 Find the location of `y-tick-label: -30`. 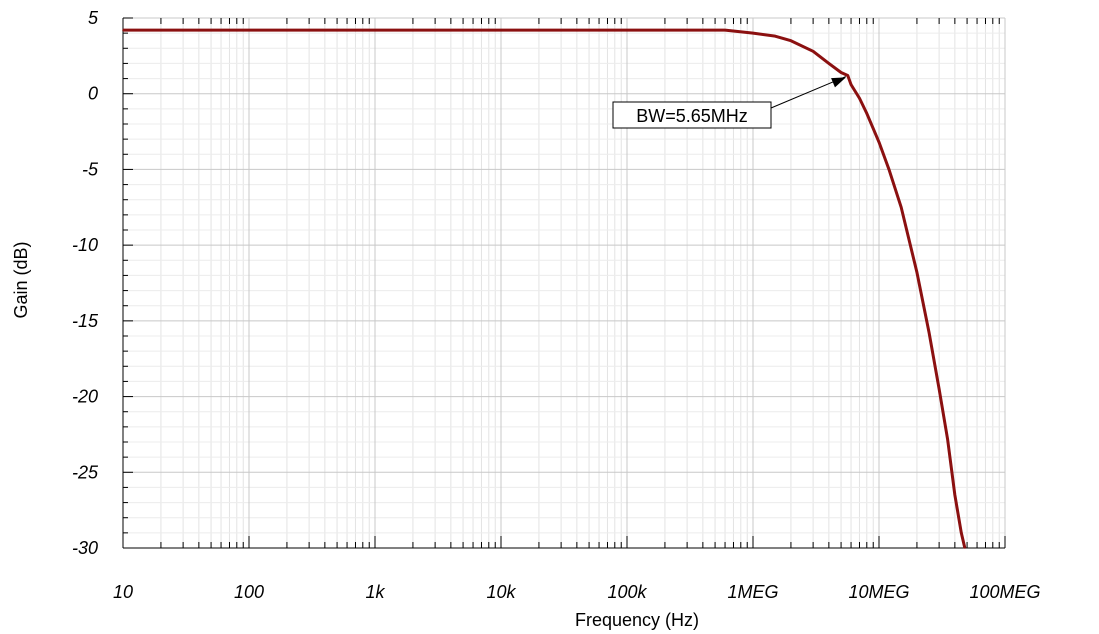

y-tick-label: -30 is located at coordinates (85, 548).